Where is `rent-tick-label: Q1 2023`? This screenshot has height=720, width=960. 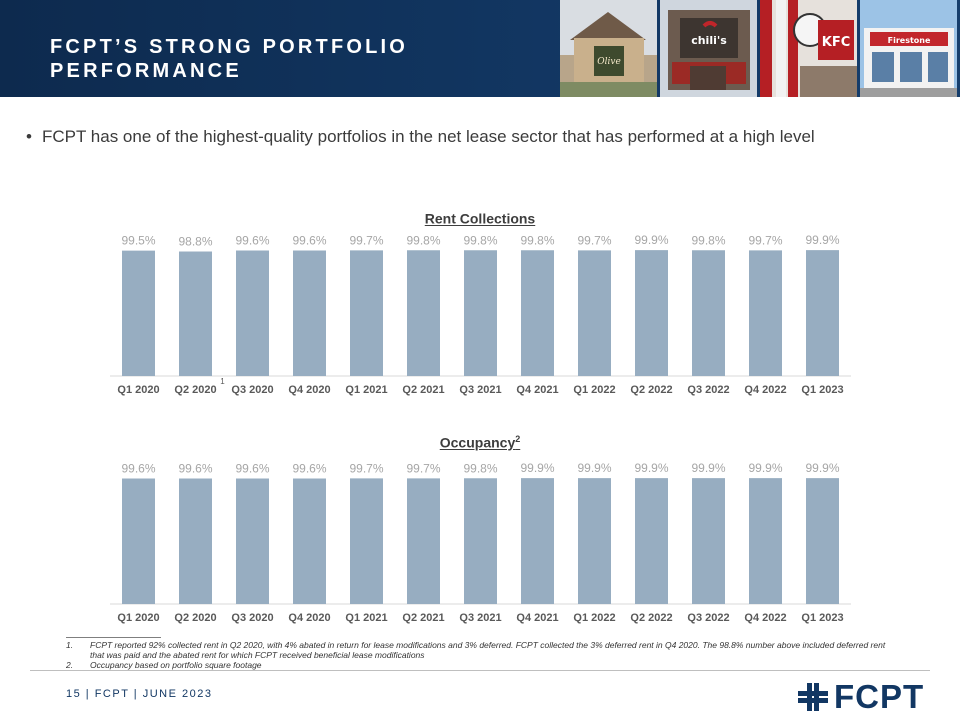 rent-tick-label: Q1 2023 is located at coordinates (822, 390).